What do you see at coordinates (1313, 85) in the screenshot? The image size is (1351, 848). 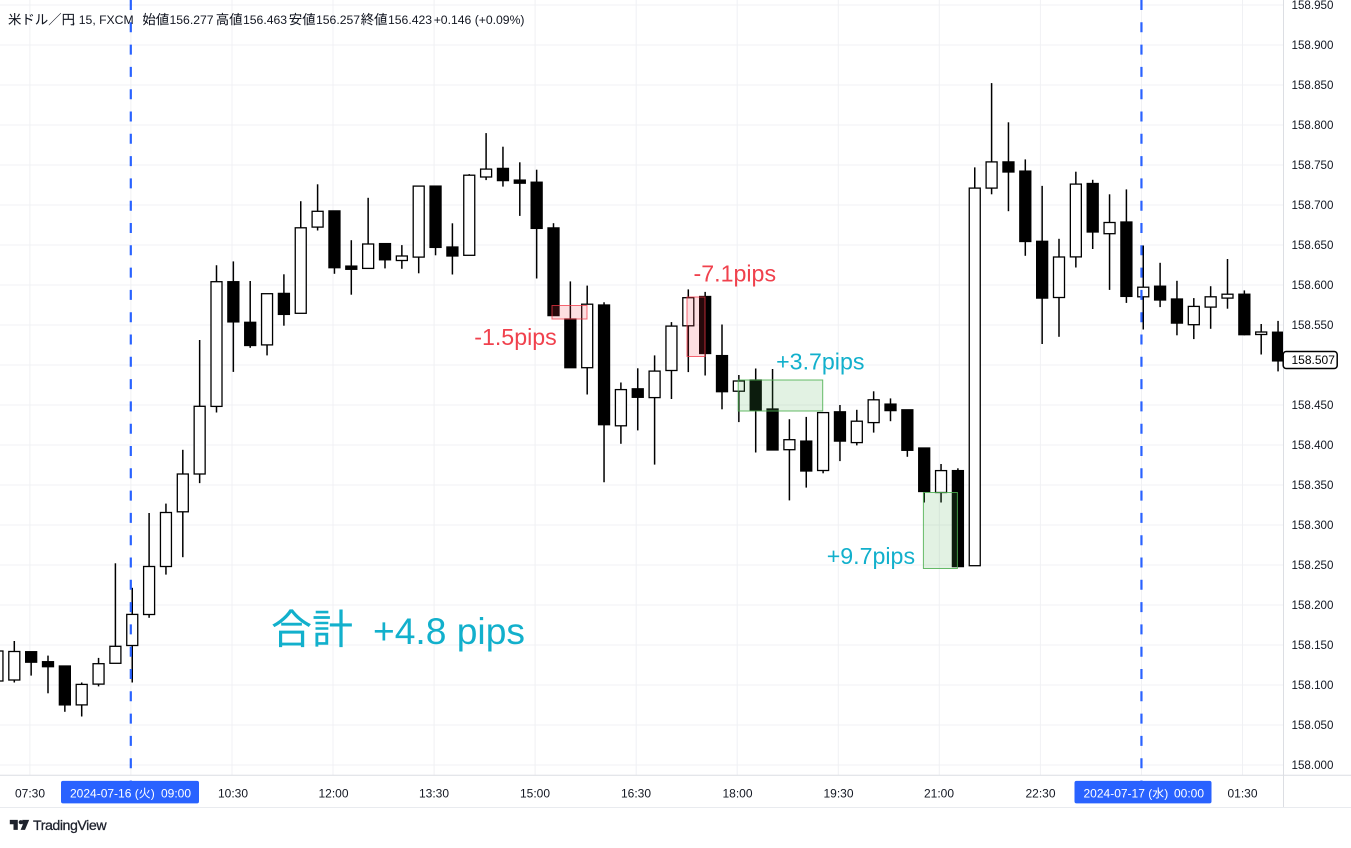 I see `svg-text: 158.850` at bounding box center [1313, 85].